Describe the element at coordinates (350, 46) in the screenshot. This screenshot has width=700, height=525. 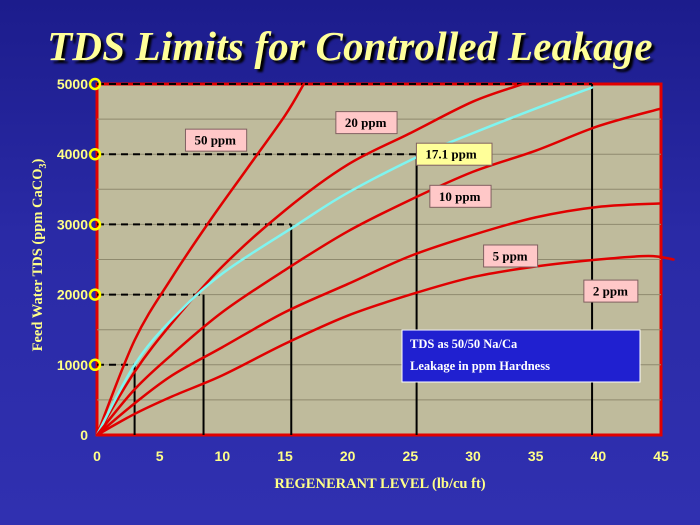
I see `slide-title: TDS Limits for Controlled Leakage` at that location.